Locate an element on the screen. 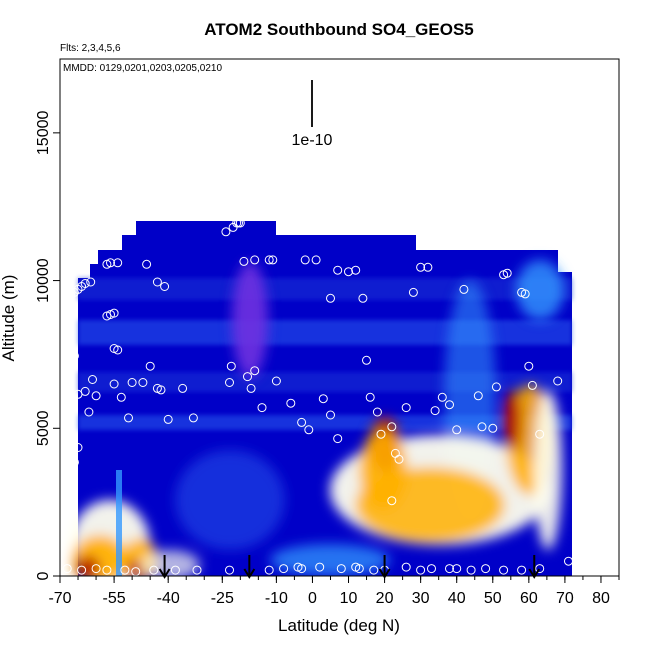  x-tick-label: -70 is located at coordinates (59, 598).